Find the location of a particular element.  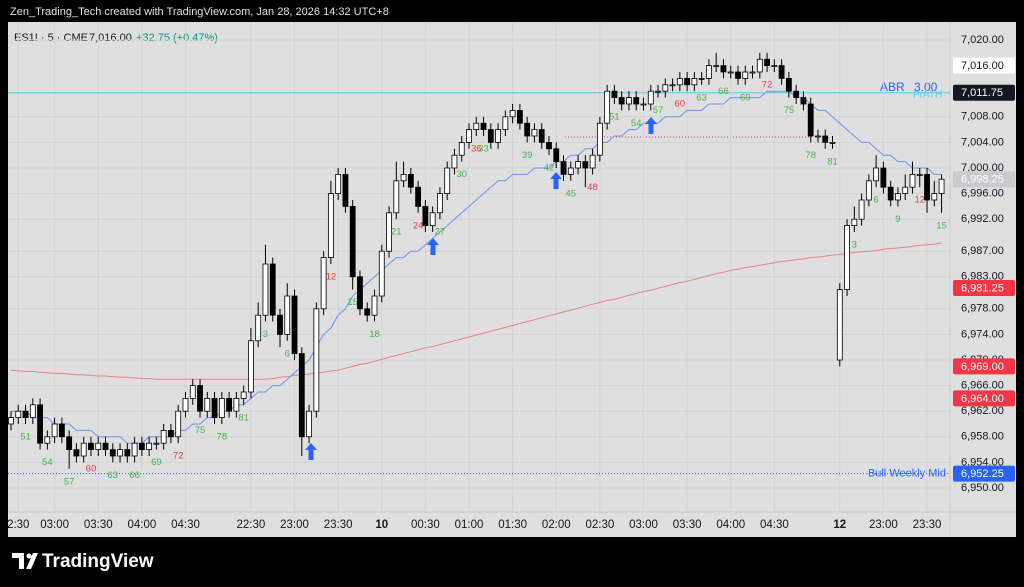

y-tick-label: 6,974.00 is located at coordinates (982, 334).